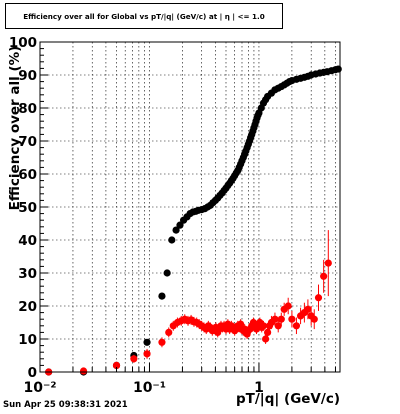  I want to click on y-tick-label: 70, so click(27, 142).